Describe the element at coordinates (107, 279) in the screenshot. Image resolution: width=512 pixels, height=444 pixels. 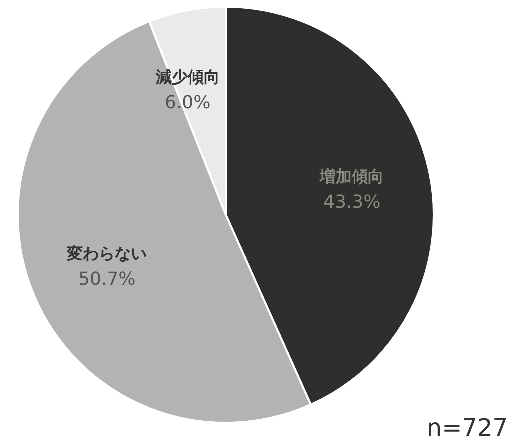
I see `data-label: 50.7%` at that location.